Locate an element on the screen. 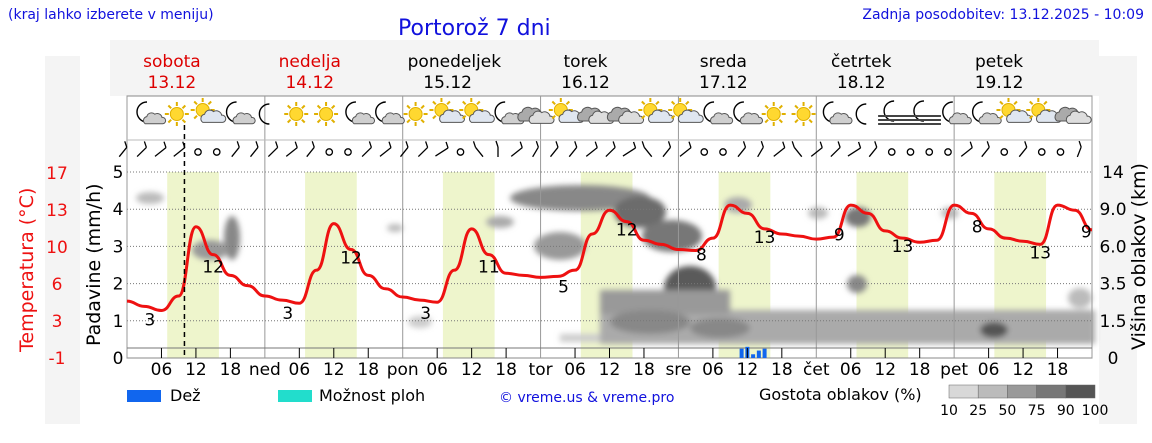  cloud-icon is located at coordinates (536, 115).